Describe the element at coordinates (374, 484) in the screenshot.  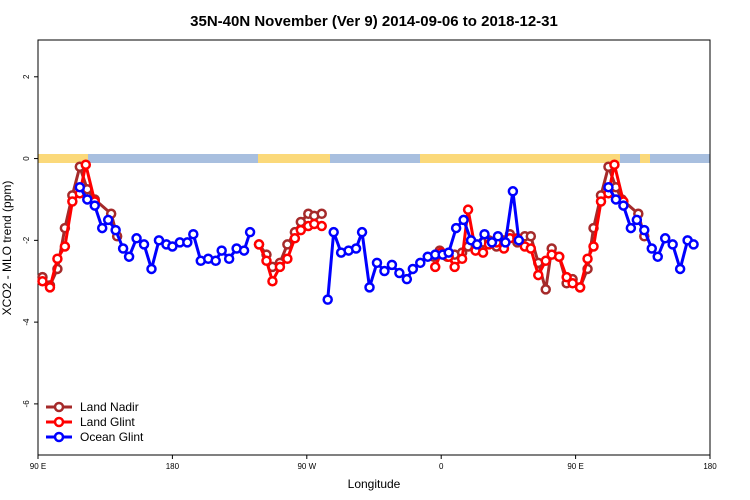
I see `x-axis-label: Longitude` at that location.